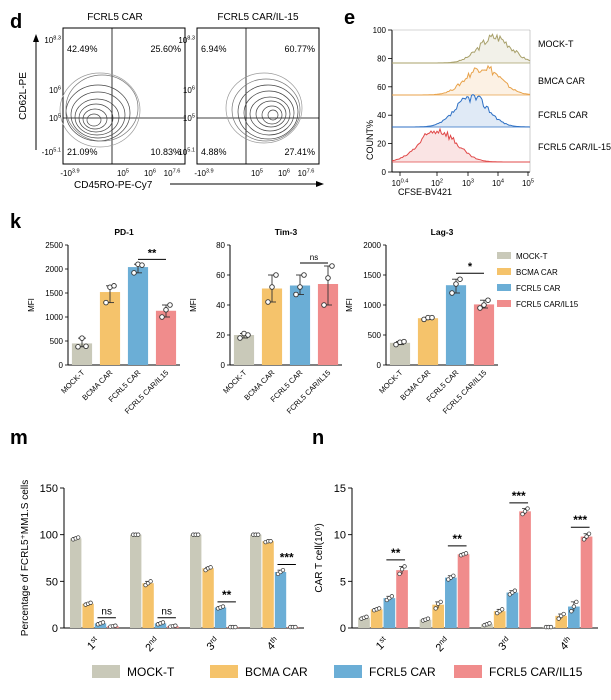  I want to click on legend-bottom-swatch-fcrl5, so click(348, 671).